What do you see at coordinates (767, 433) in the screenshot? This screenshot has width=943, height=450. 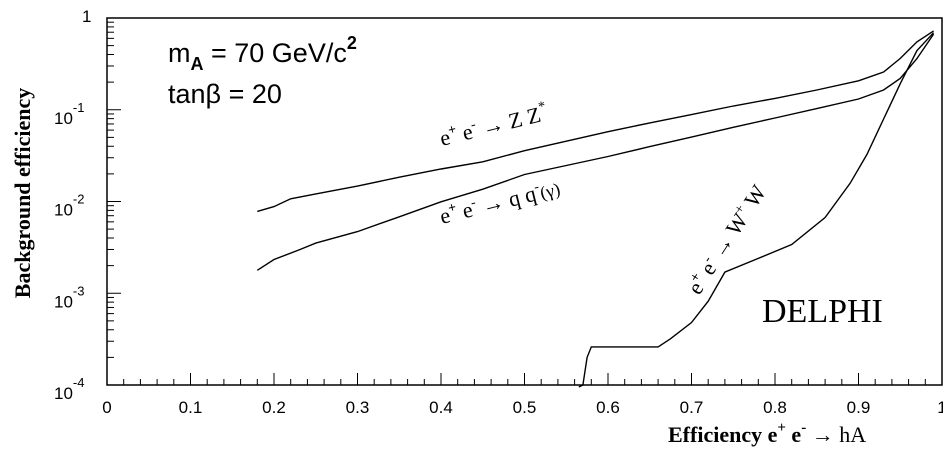 I see `x-axis-title: Efficiency e+ e- → hA` at bounding box center [767, 433].